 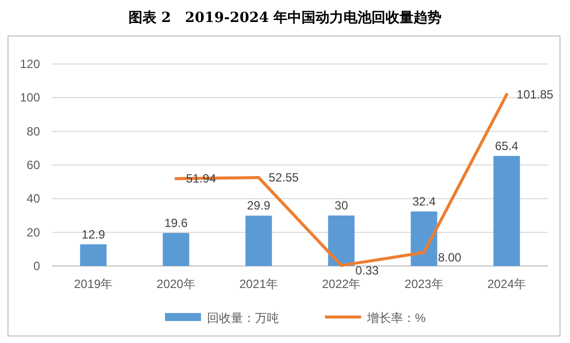 I want to click on data-label: 29.9, so click(x=258, y=205).